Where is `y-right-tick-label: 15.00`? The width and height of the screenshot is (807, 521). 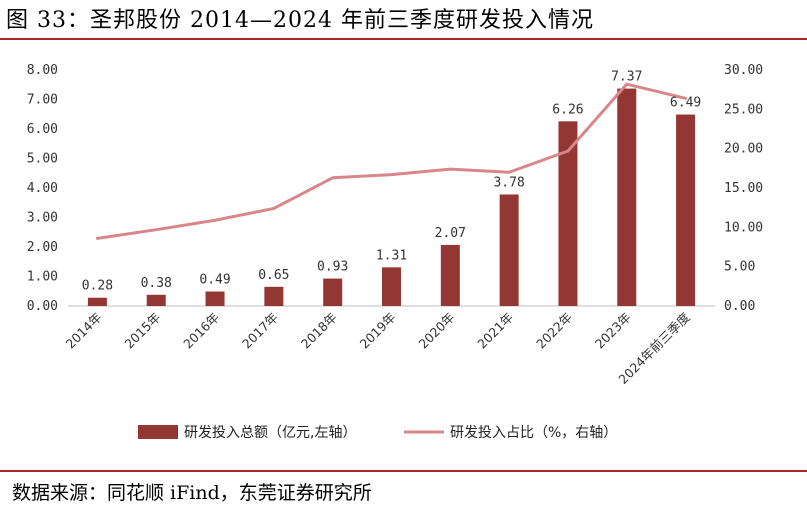 y-right-tick-label: 15.00 is located at coordinates (743, 188).